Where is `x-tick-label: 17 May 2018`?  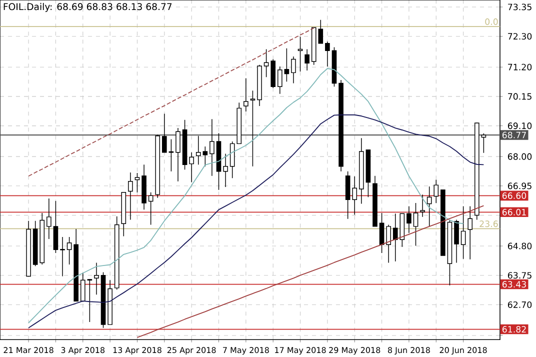 x-tick-label: 17 May 2018 is located at coordinates (300, 351).